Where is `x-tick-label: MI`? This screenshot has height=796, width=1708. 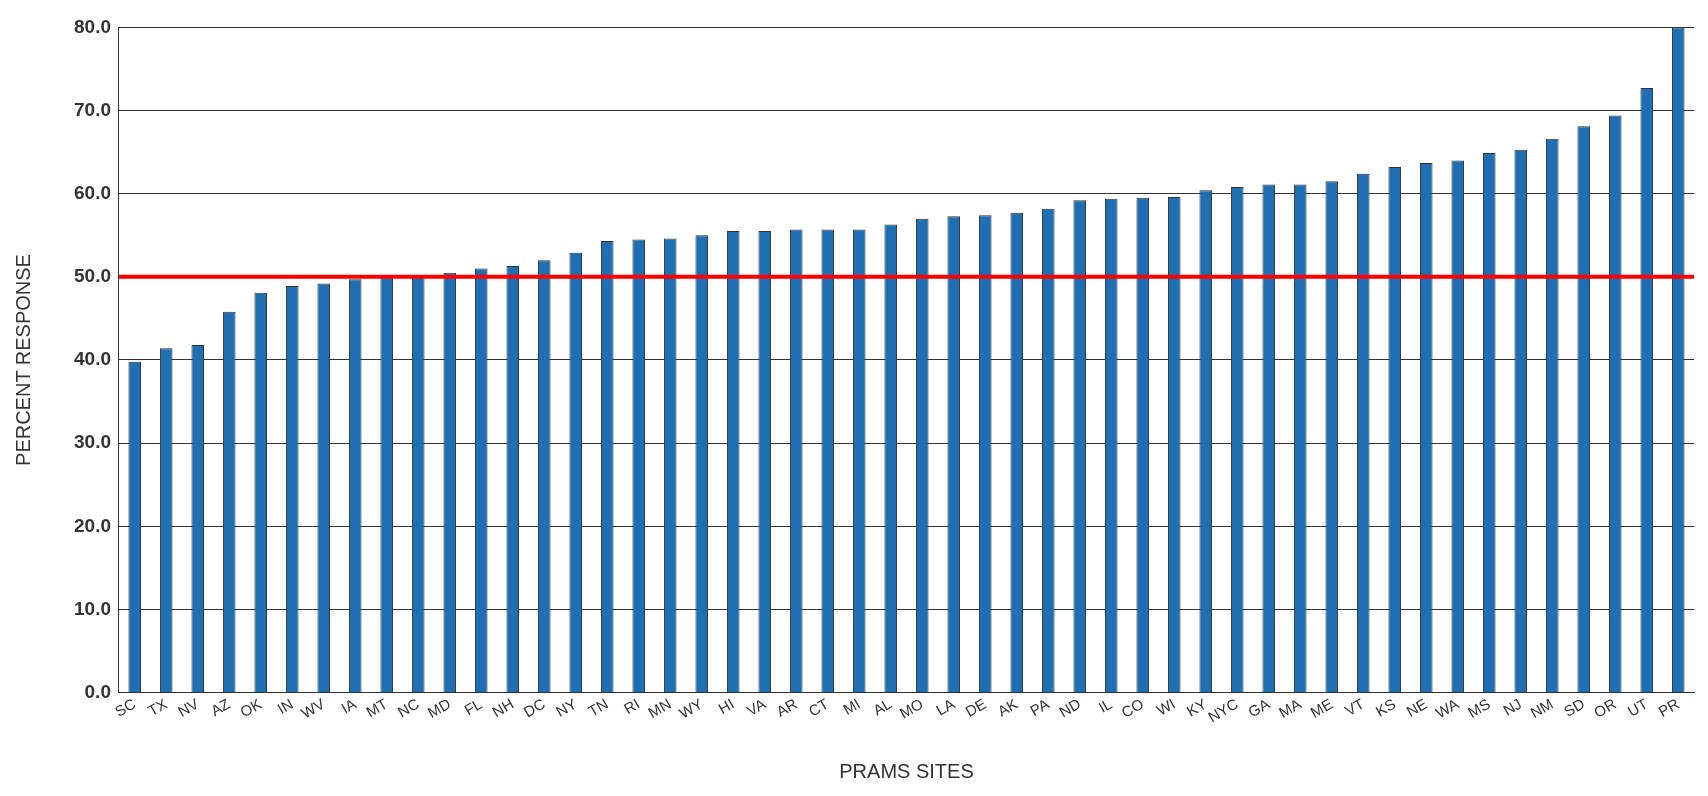 x-tick-label: MI is located at coordinates (851, 706).